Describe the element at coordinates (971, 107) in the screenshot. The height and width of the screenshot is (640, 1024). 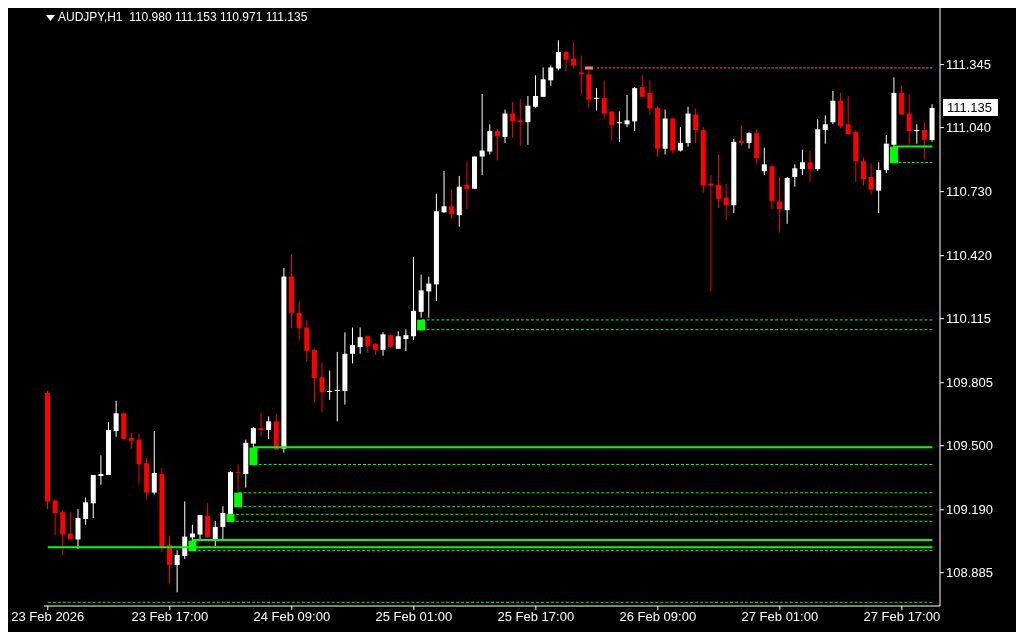
I see `text: 111.135` at that location.